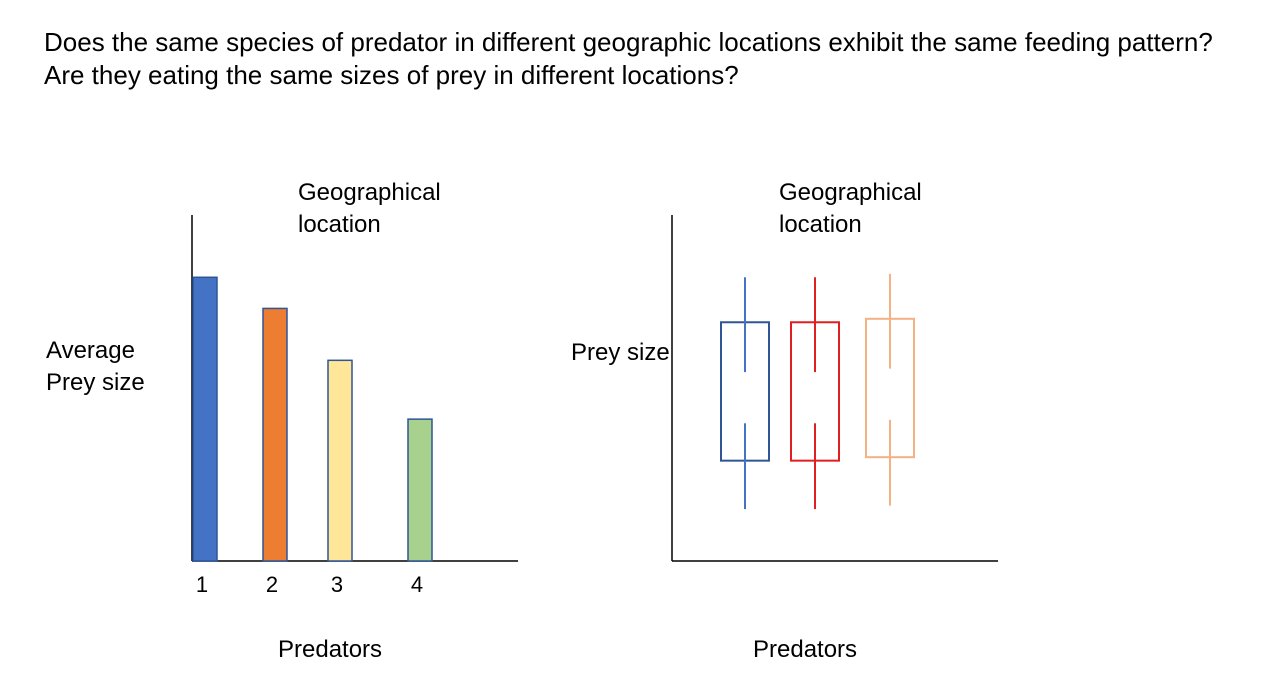  I want to click on left-xlabel: Predators, so click(330, 649).